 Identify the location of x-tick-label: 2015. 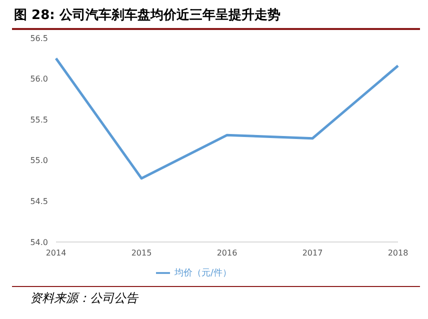
(141, 253).